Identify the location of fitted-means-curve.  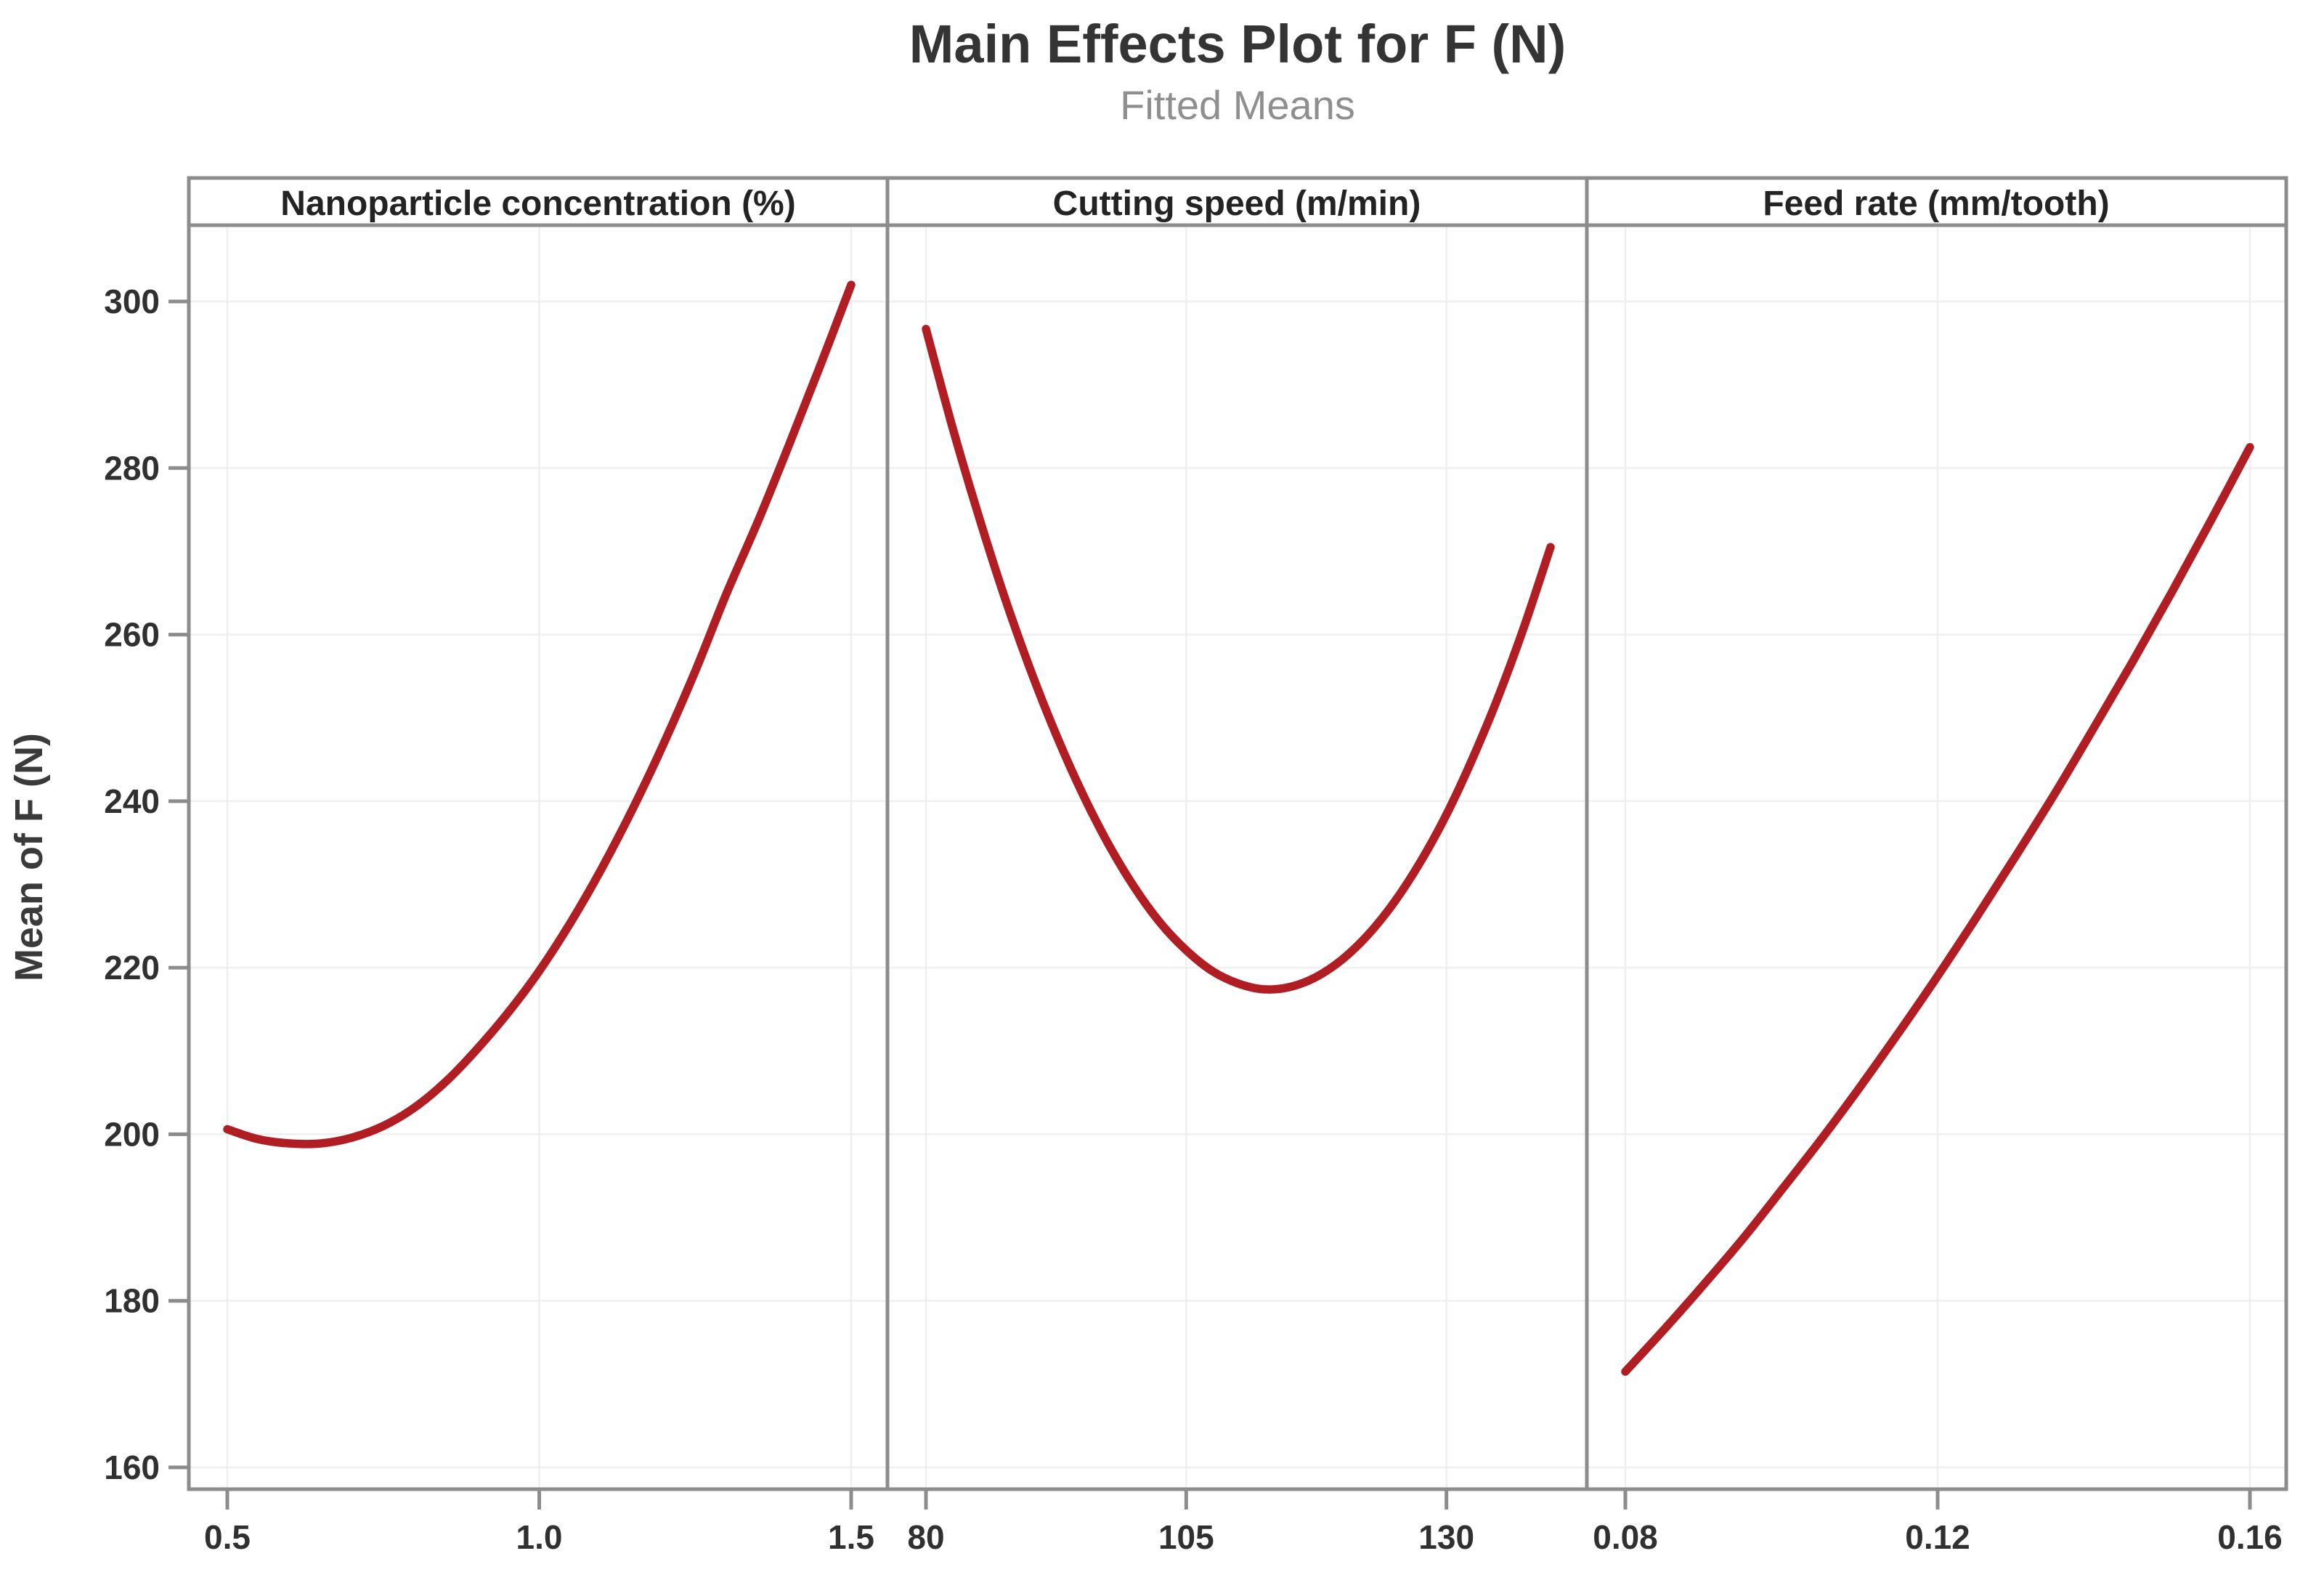
(1238, 659).